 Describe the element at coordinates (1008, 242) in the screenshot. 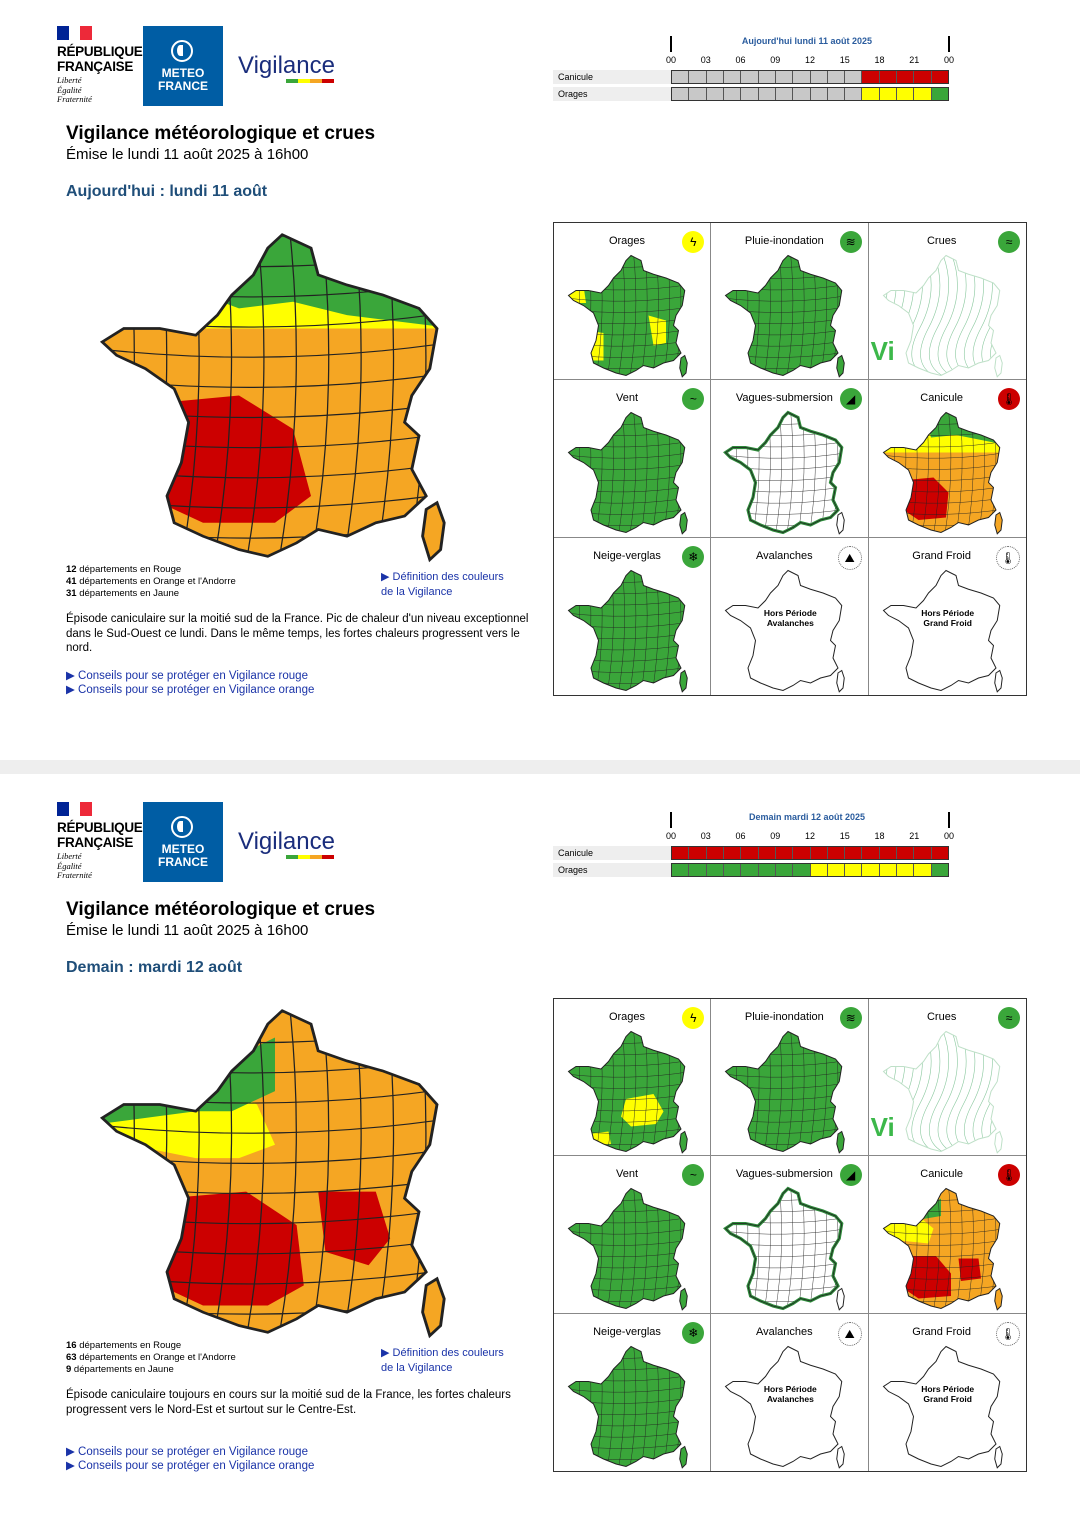

I see `flood-icon: ≈` at that location.